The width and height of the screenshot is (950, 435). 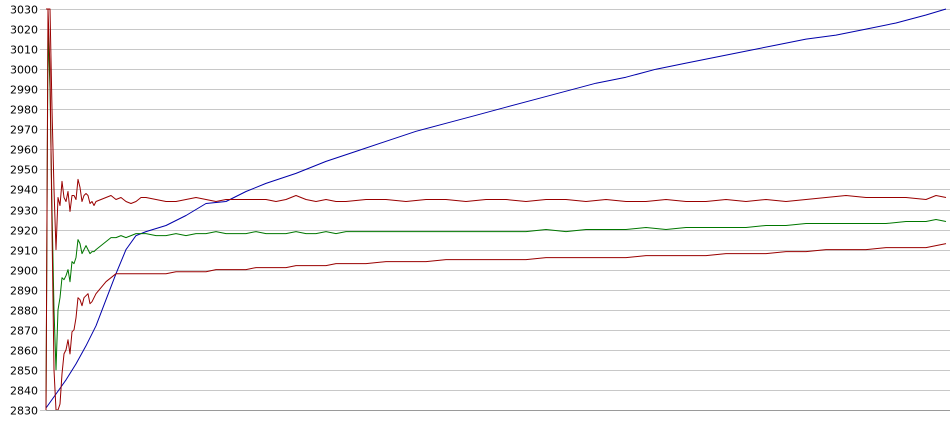 What do you see at coordinates (24, 110) in the screenshot?
I see `y-tick-label: 2980` at bounding box center [24, 110].